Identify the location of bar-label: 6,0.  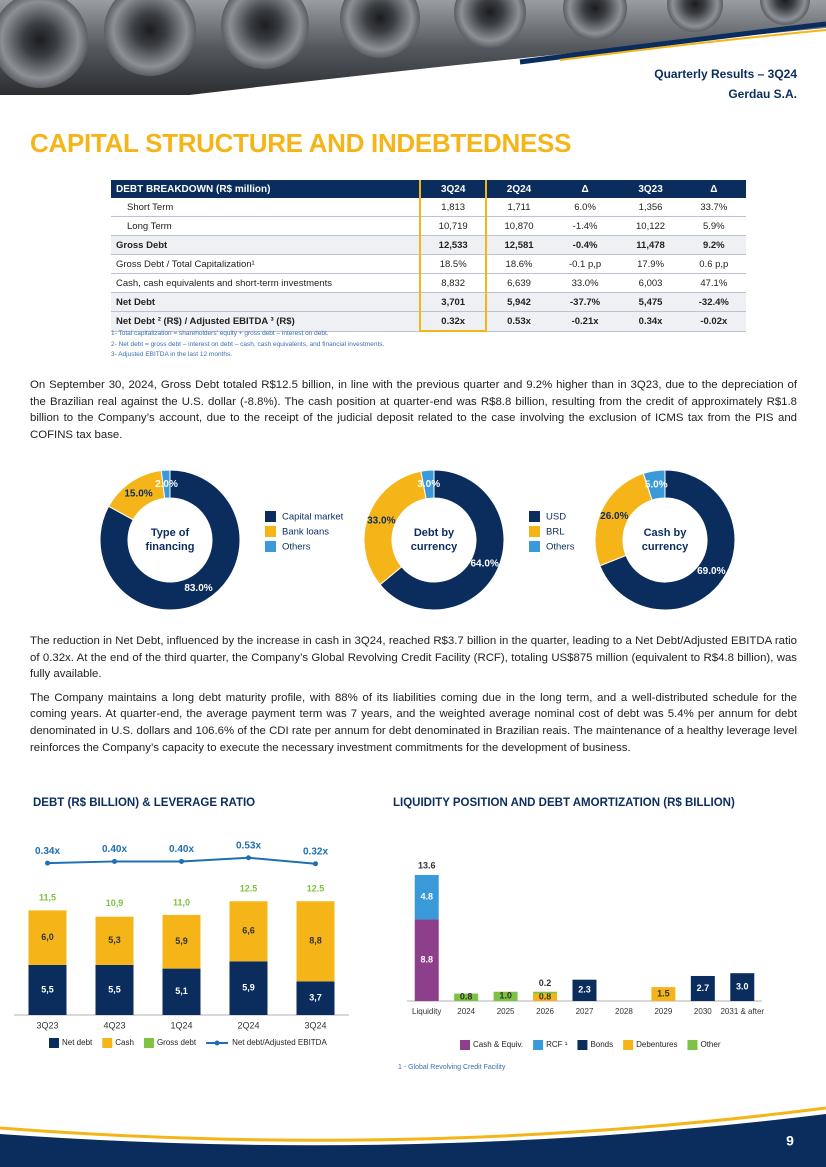
(47, 937).